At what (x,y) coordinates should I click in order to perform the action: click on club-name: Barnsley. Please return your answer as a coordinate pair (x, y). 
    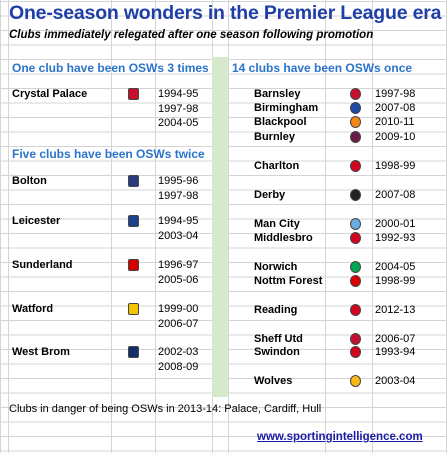
    Looking at the image, I should click on (277, 94).